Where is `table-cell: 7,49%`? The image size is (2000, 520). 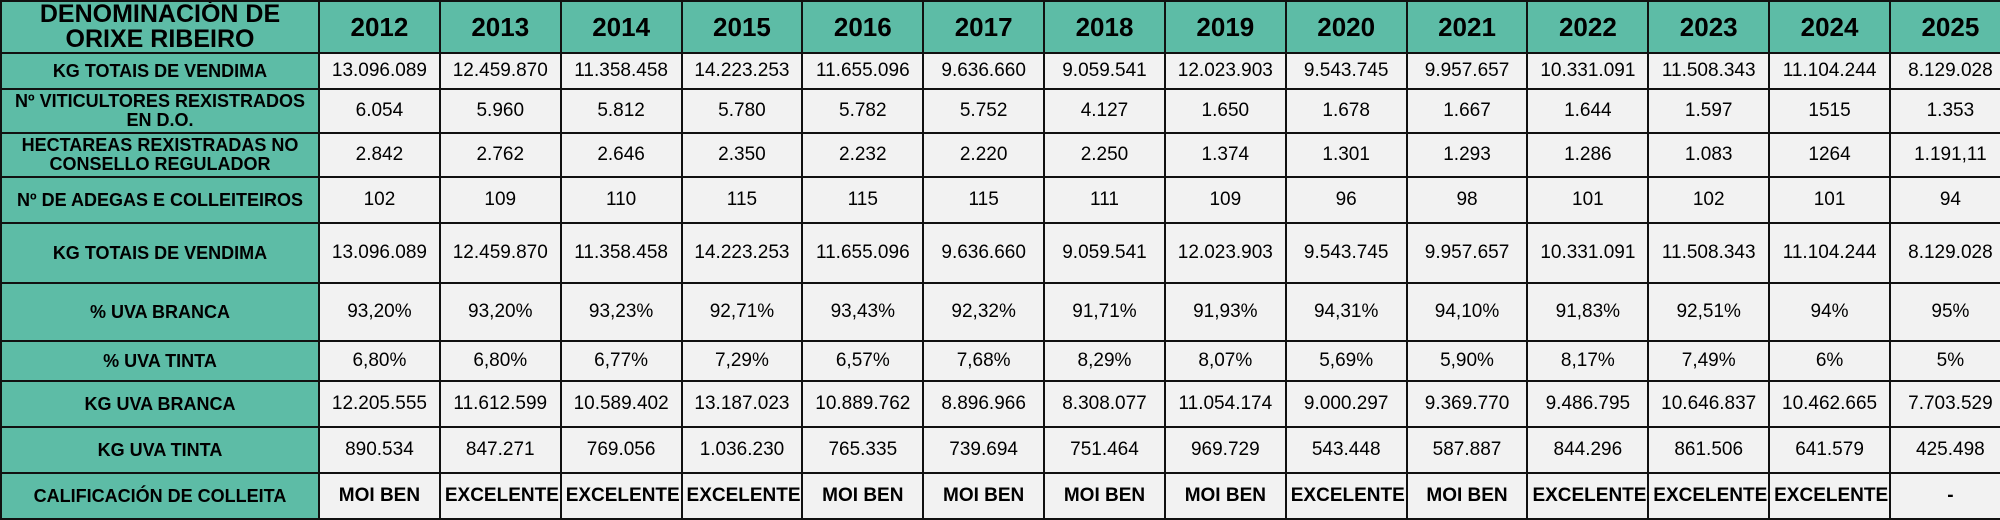 table-cell: 7,49% is located at coordinates (1709, 361).